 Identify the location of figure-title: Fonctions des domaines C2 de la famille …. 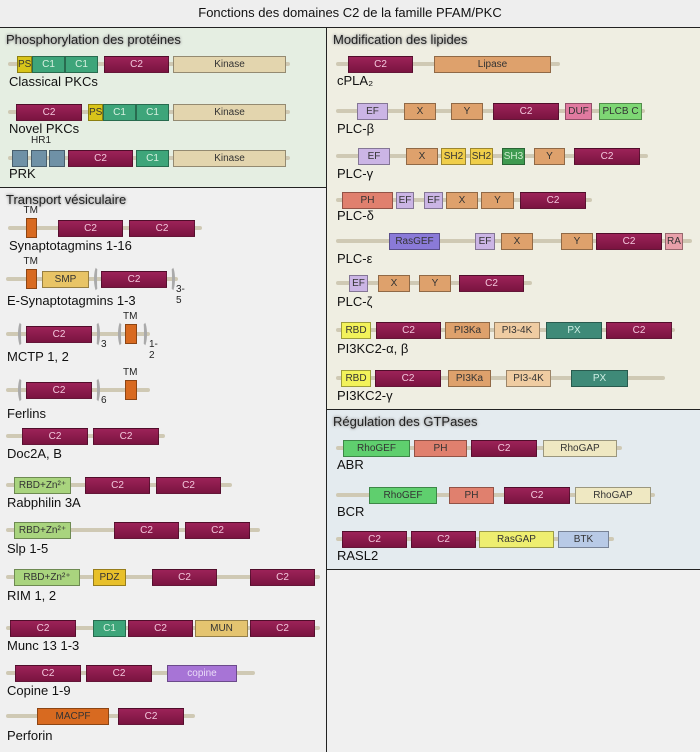
(350, 14).